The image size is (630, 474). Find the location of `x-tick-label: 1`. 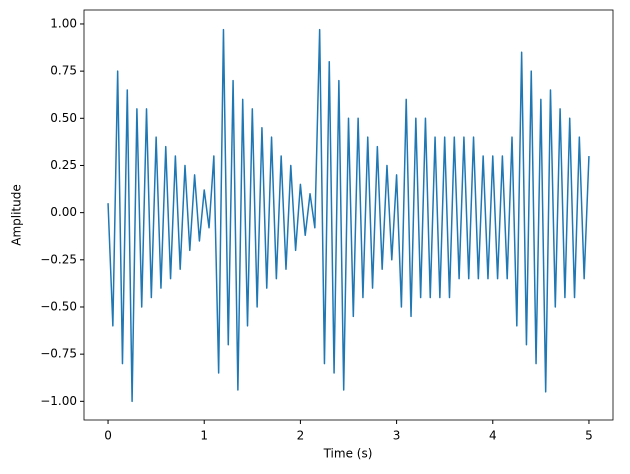

x-tick-label: 1 is located at coordinates (204, 436).